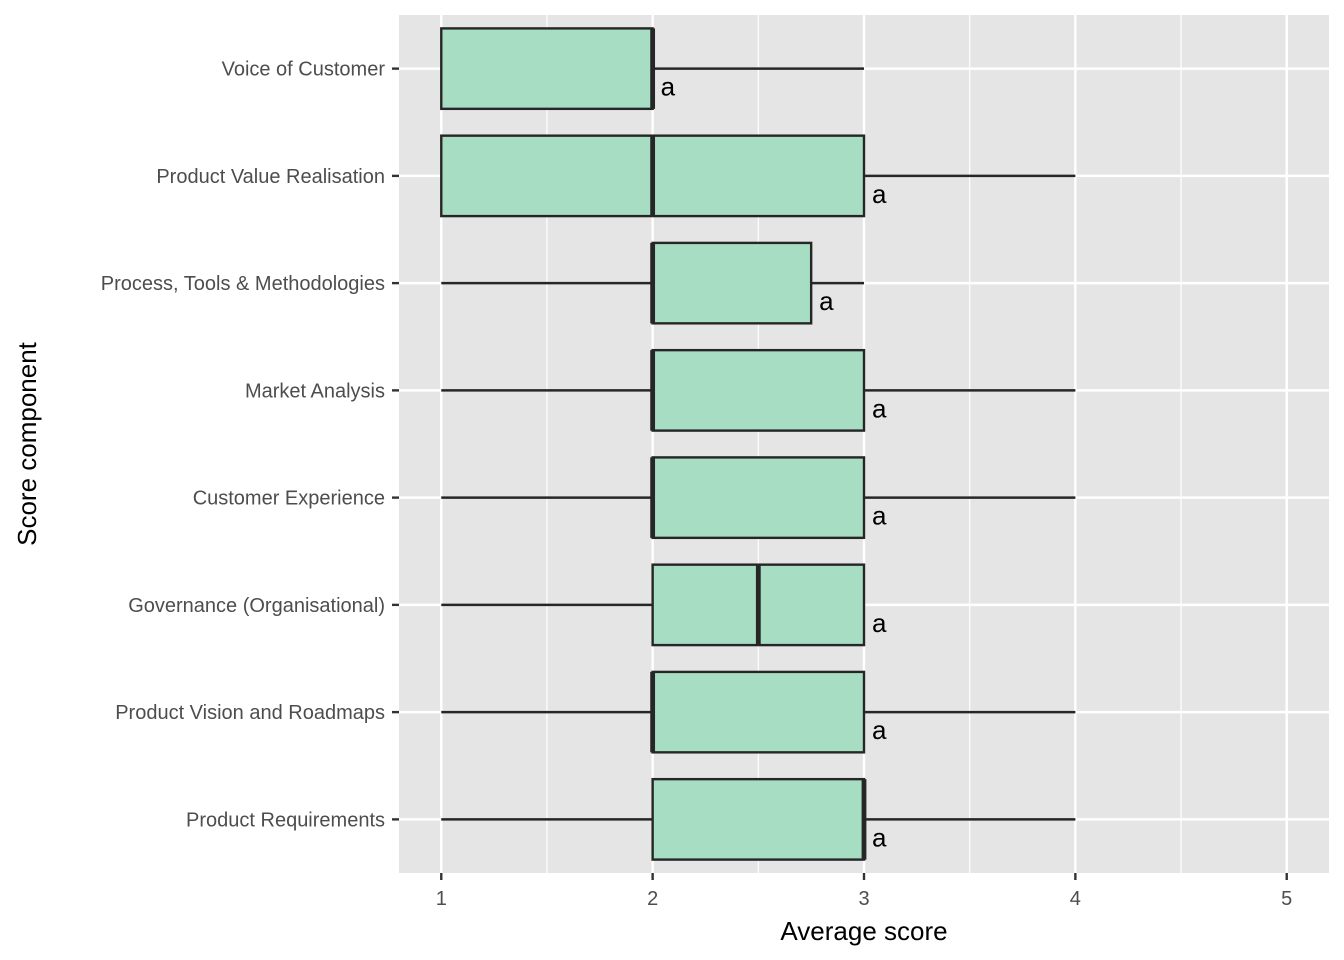  I want to click on x-tick-label: 2, so click(652, 899).